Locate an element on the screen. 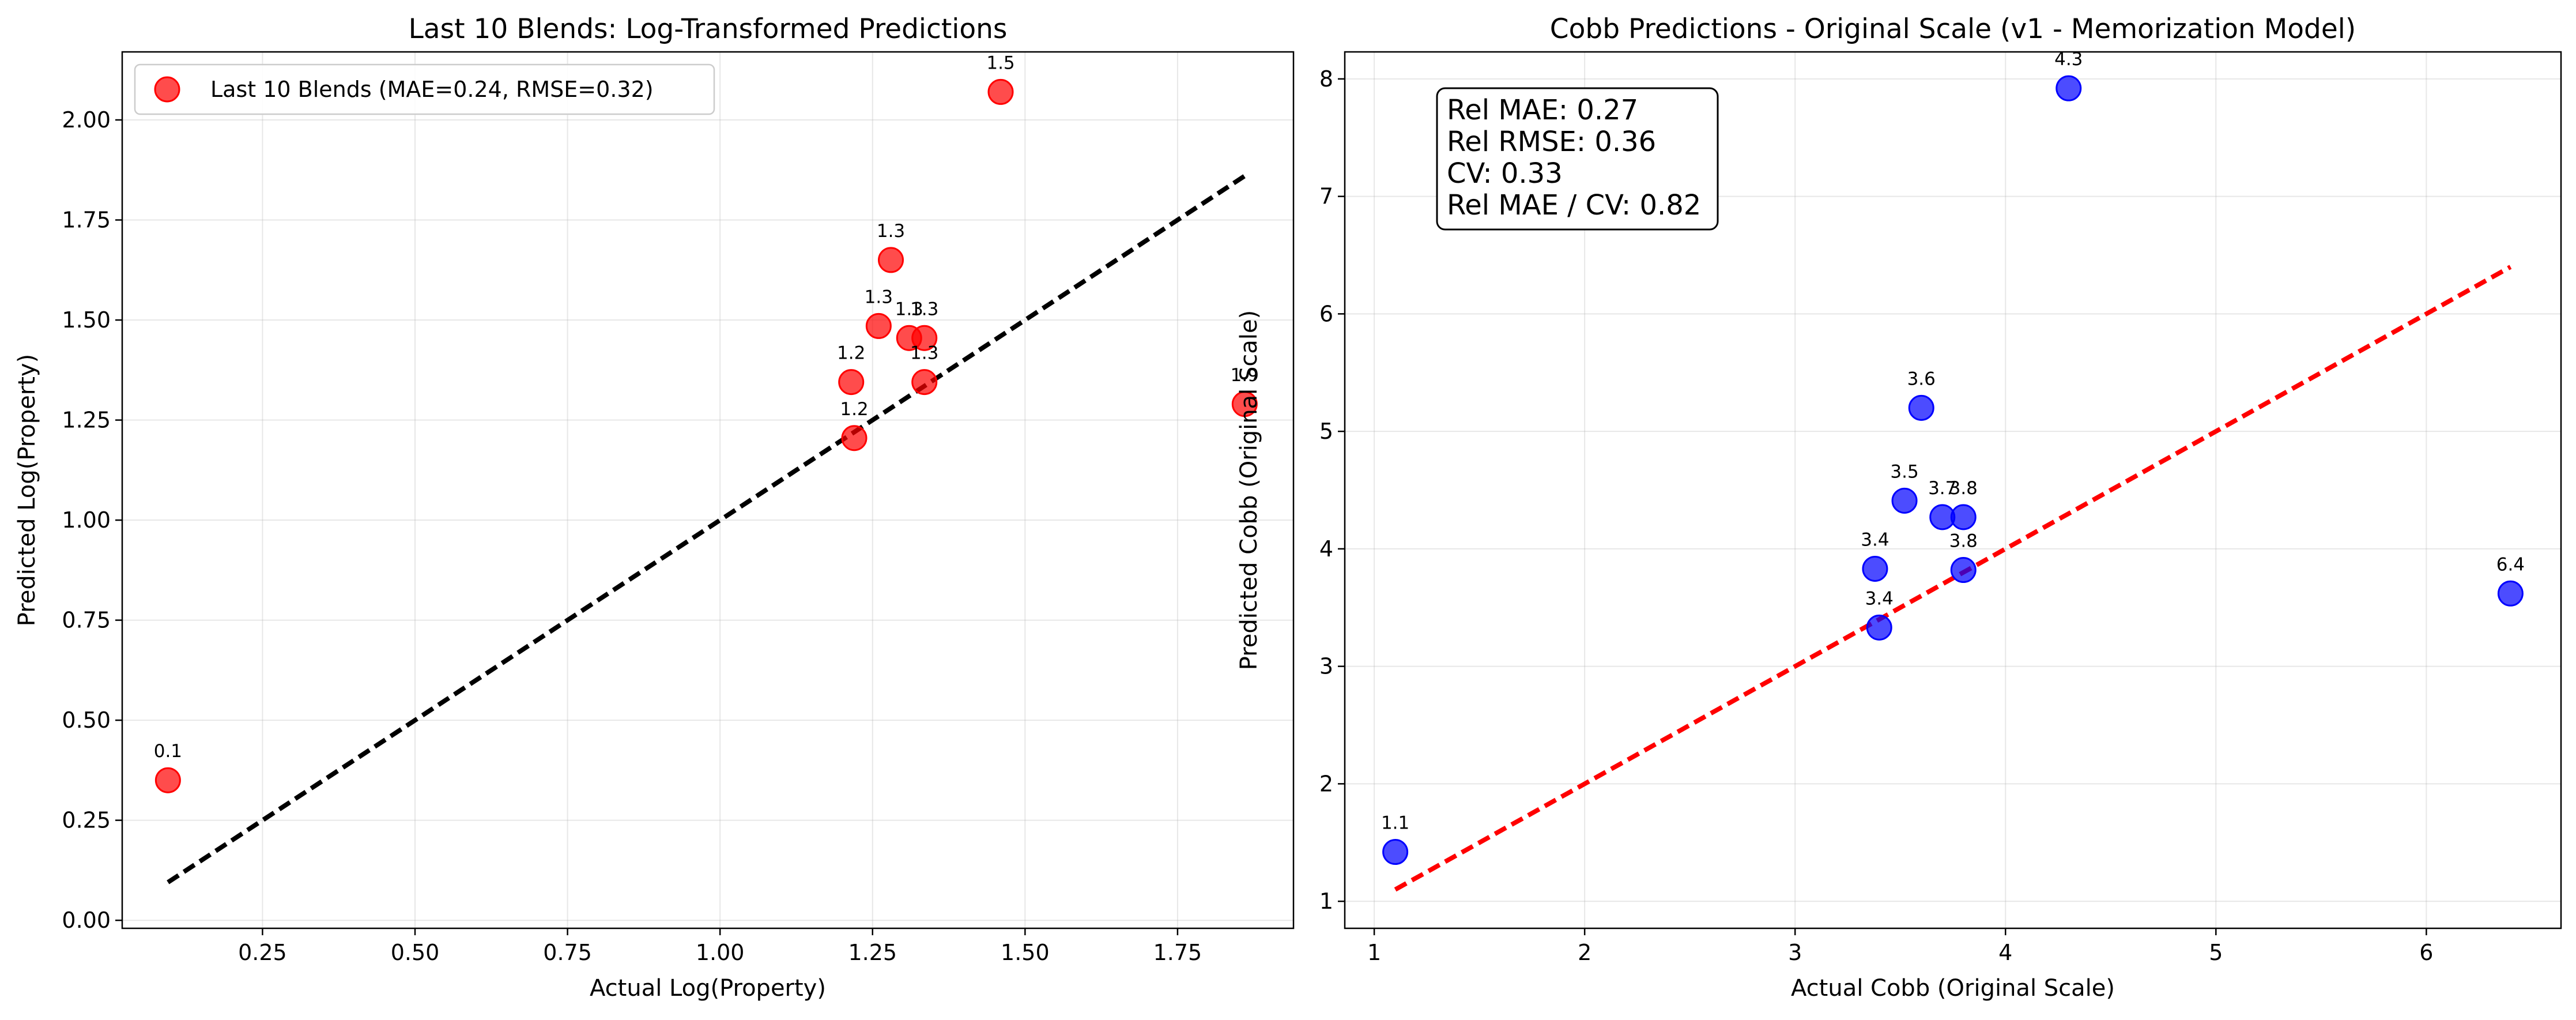 This screenshot has height=1020, width=2576. x-tick-label: 1.50 is located at coordinates (1025, 952).